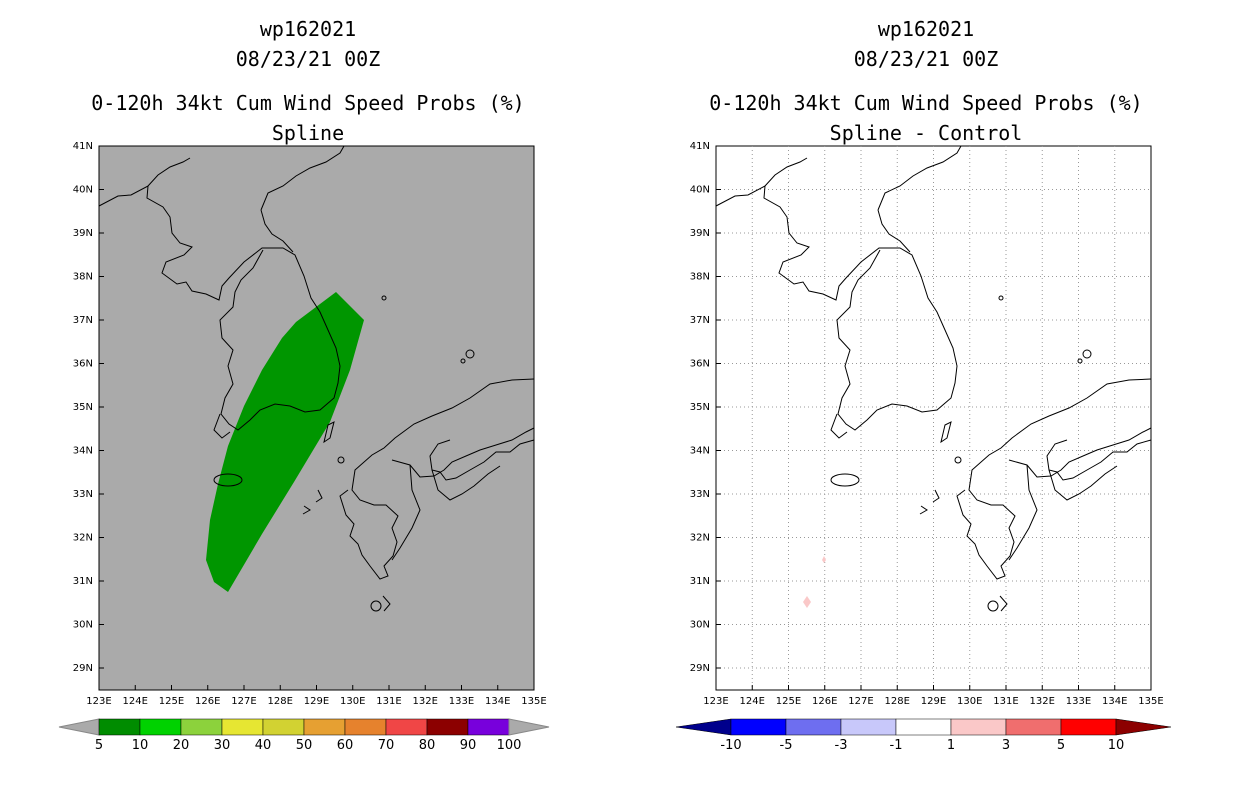 The width and height of the screenshot is (1236, 800). What do you see at coordinates (222, 745) in the screenshot?
I see `colorbar-label: 30` at bounding box center [222, 745].